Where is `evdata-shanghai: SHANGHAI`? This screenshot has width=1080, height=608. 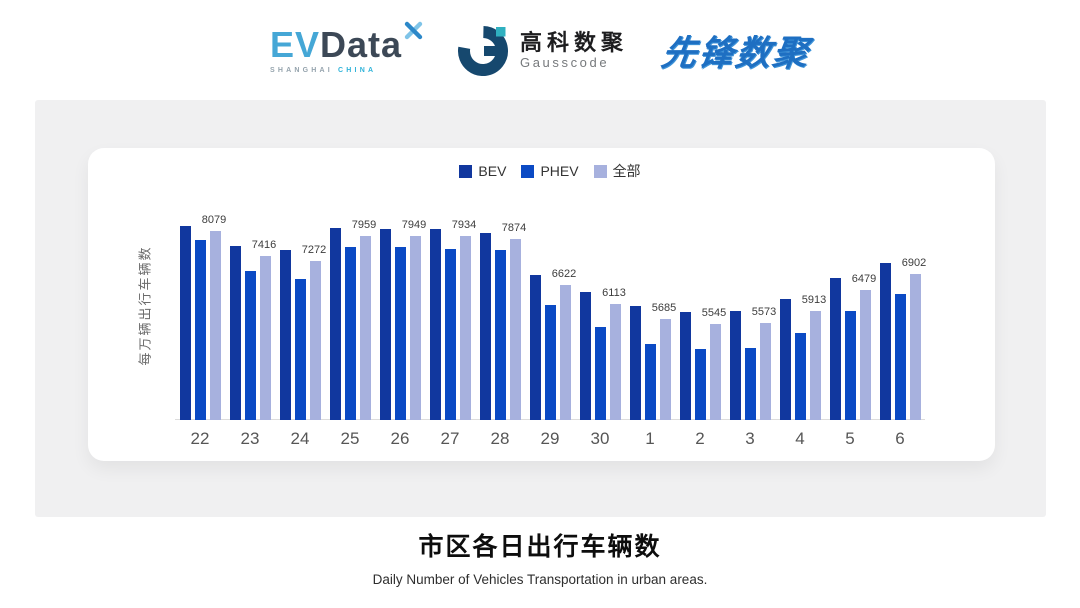 evdata-shanghai: SHANGHAI is located at coordinates (301, 70).